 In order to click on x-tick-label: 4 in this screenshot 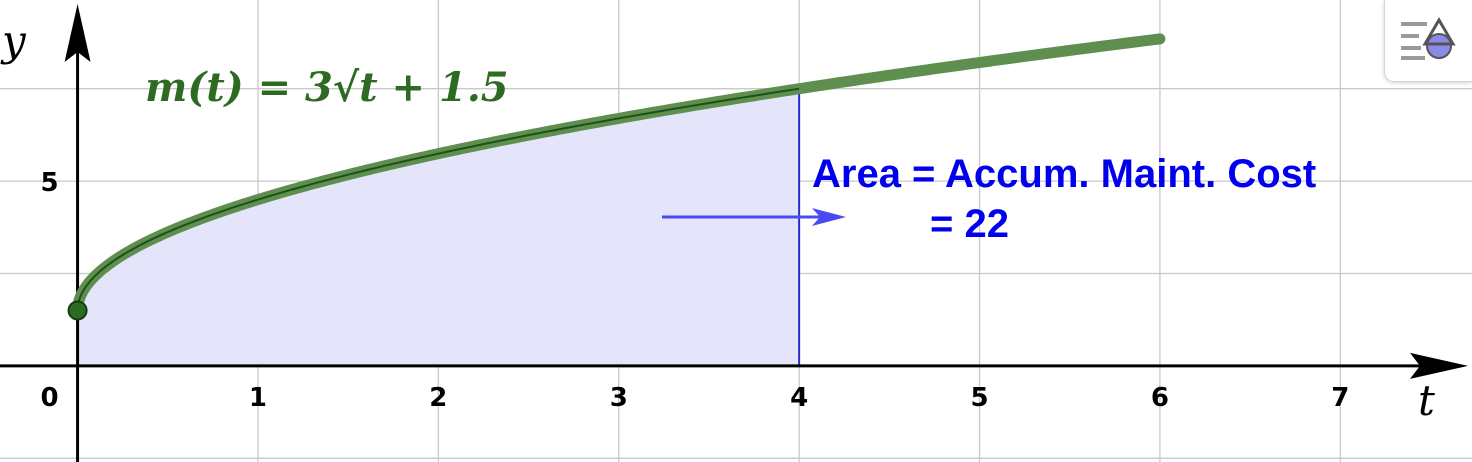, I will do `click(799, 398)`.